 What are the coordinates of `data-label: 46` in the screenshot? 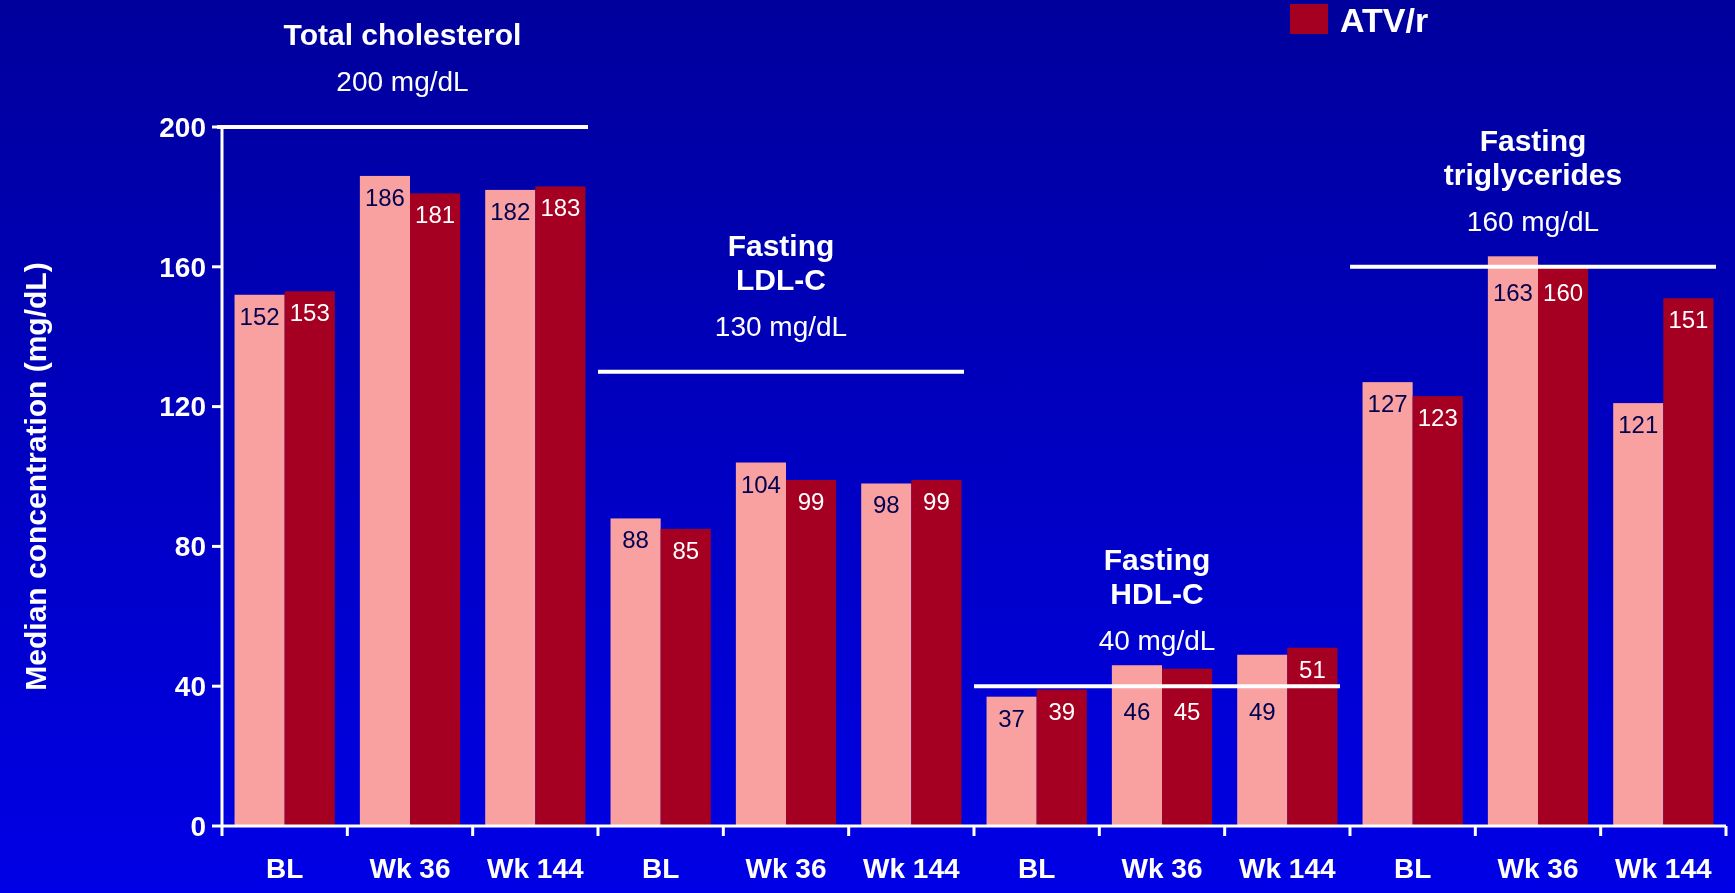 It's located at (1137, 712).